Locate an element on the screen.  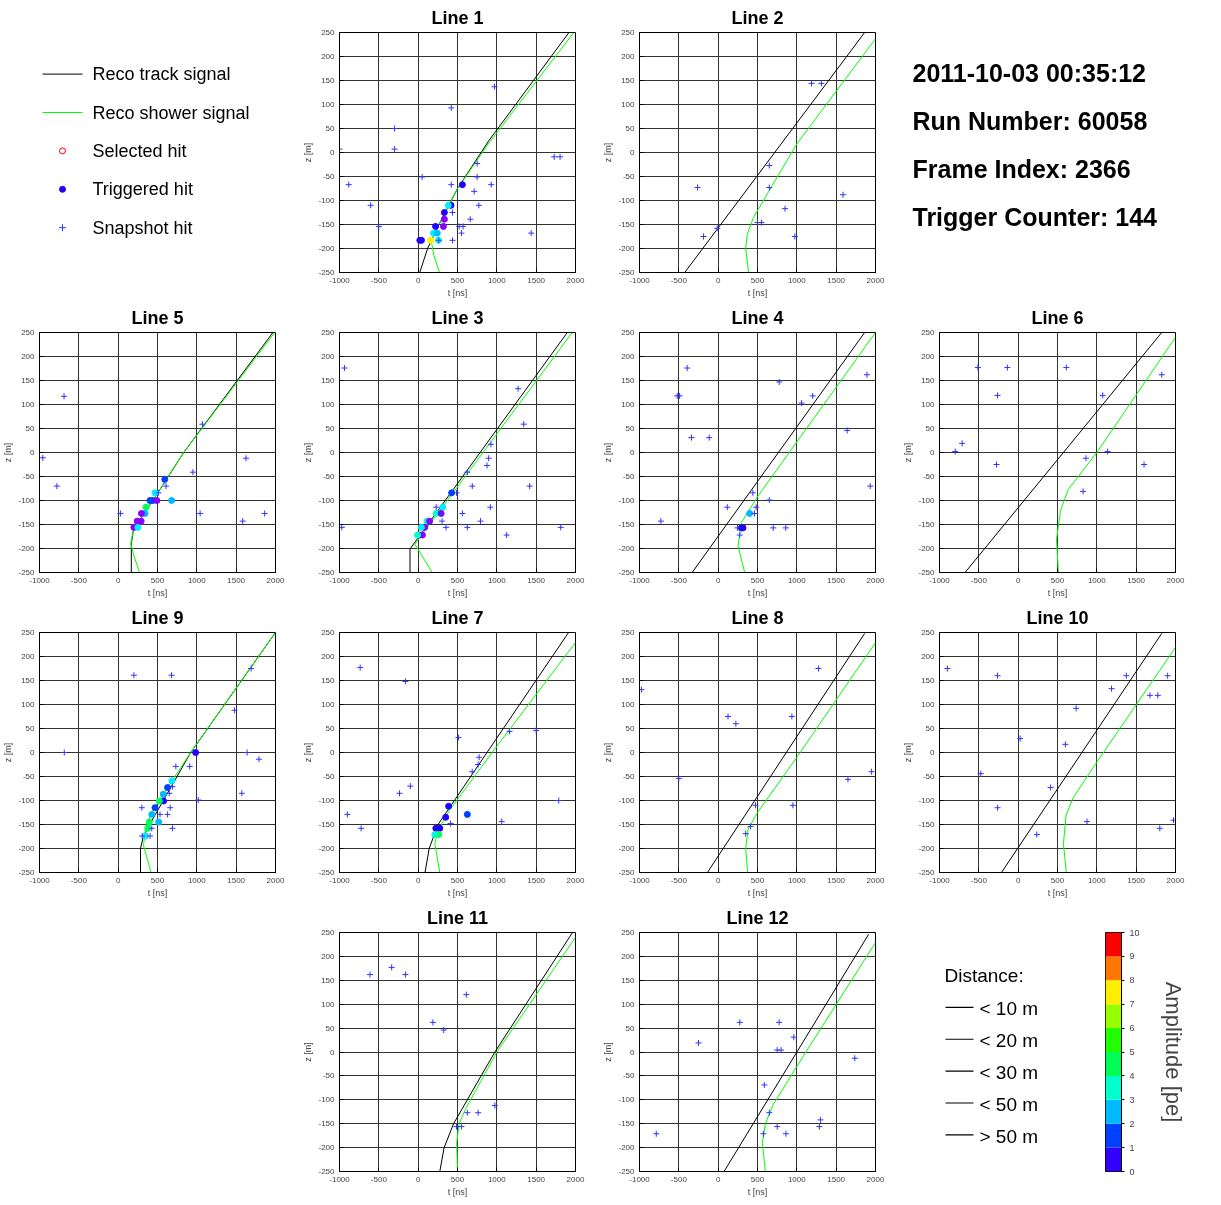
y-tick-label: 8 is located at coordinates (1132, 980).